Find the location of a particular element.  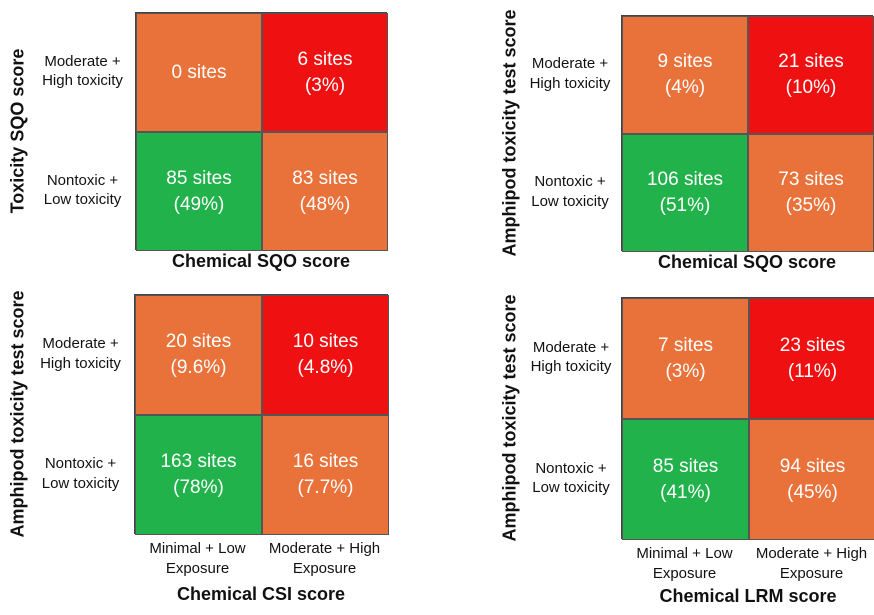

matrix-cell: 0 sites is located at coordinates (199, 72).